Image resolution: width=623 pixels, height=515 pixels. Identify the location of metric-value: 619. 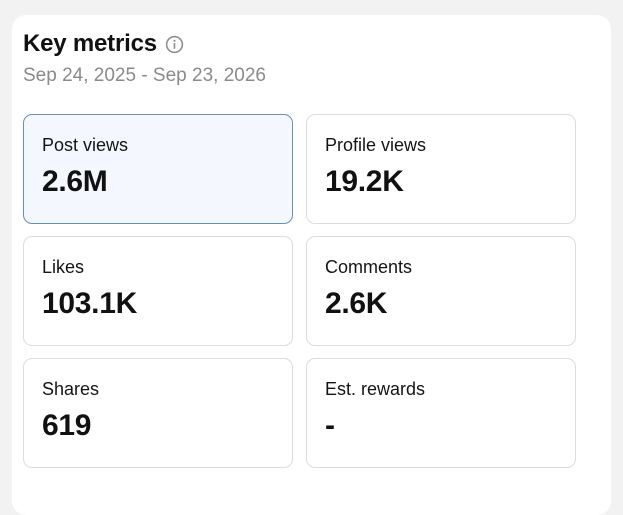
(67, 425).